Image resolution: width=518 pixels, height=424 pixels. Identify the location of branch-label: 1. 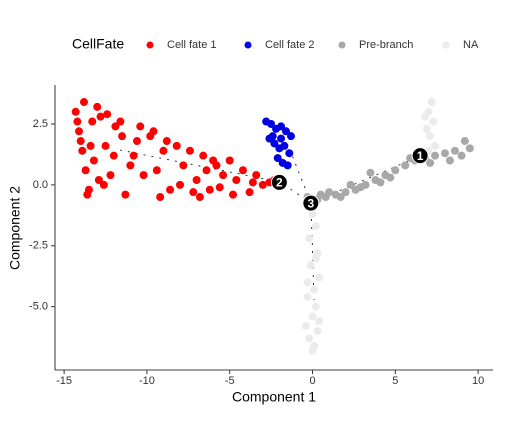
(420, 156).